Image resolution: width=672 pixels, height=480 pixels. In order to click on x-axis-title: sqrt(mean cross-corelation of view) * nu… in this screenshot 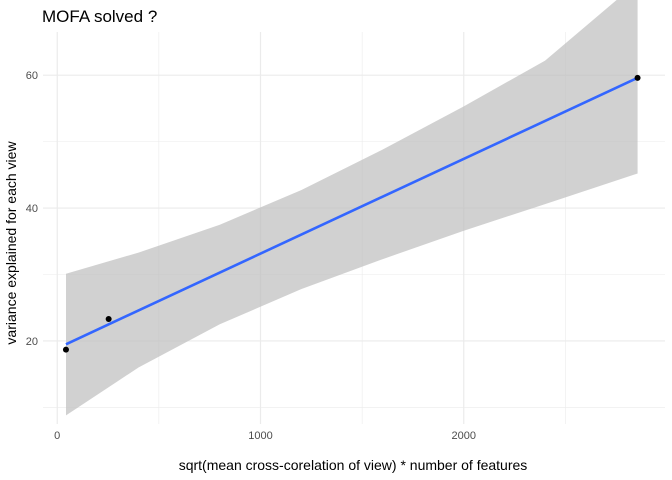, I will do `click(353, 465)`.